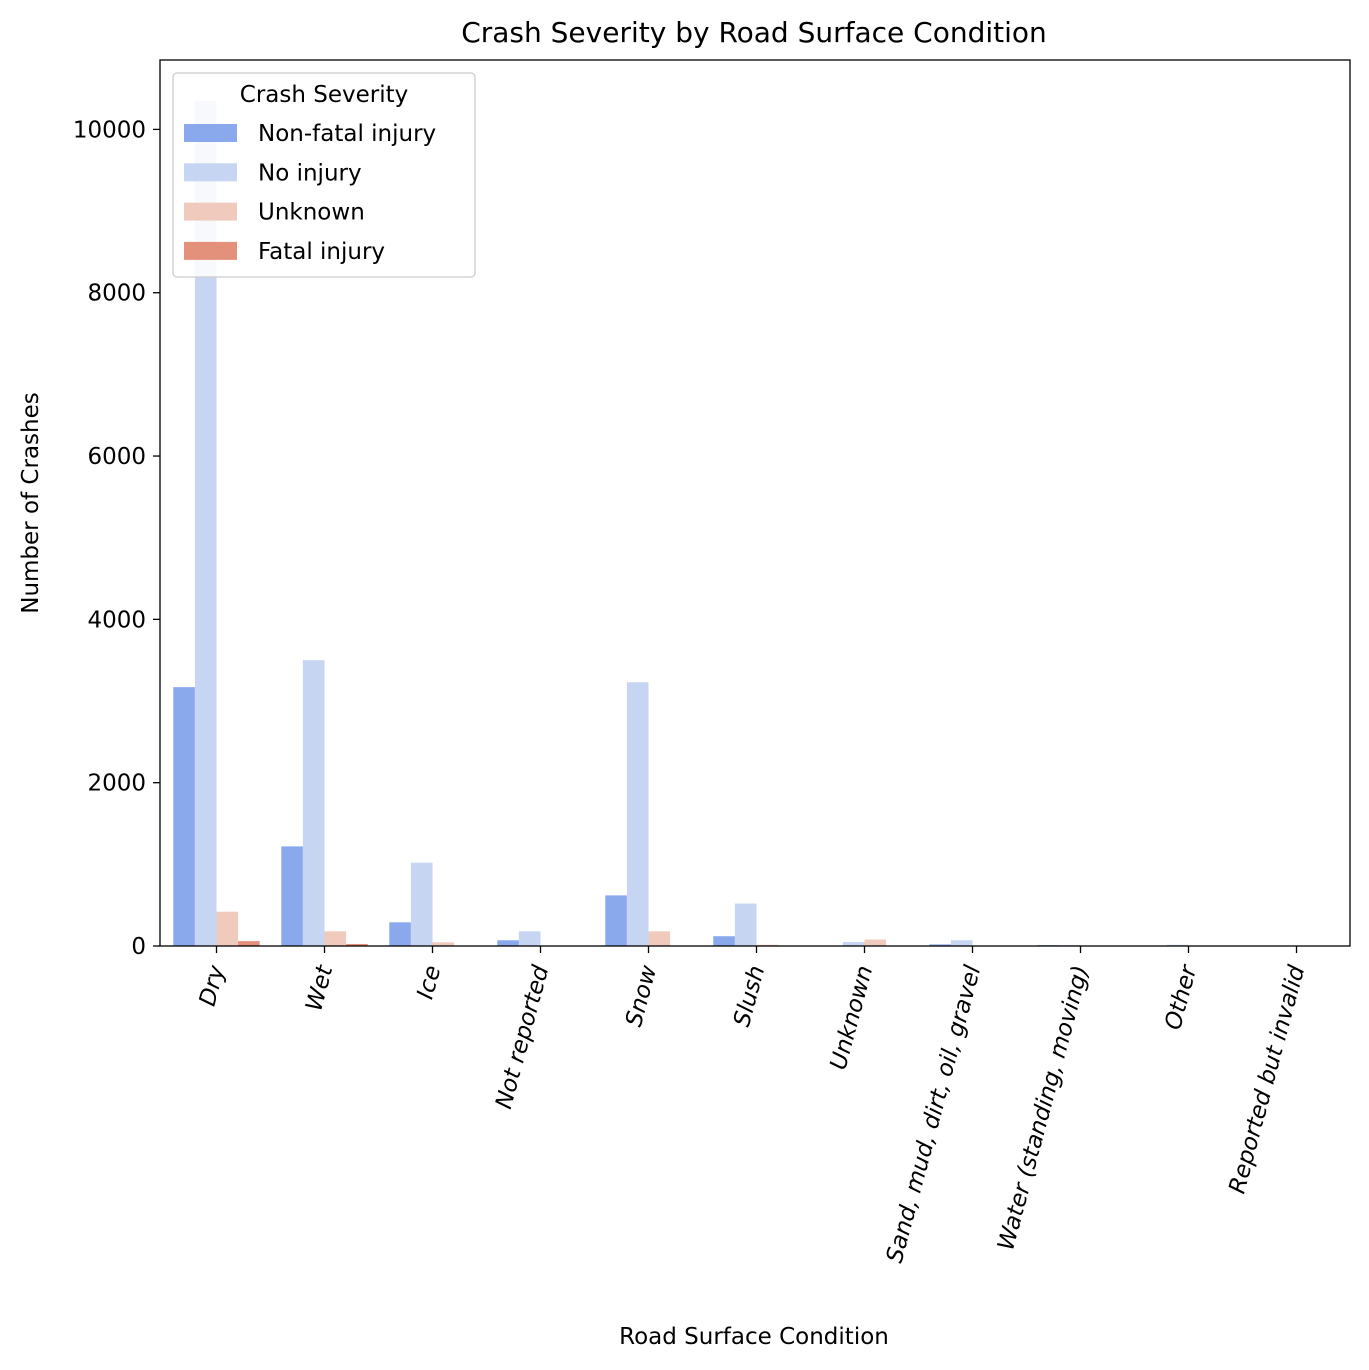  What do you see at coordinates (641, 996) in the screenshot?
I see `x-tick-label: Snow` at bounding box center [641, 996].